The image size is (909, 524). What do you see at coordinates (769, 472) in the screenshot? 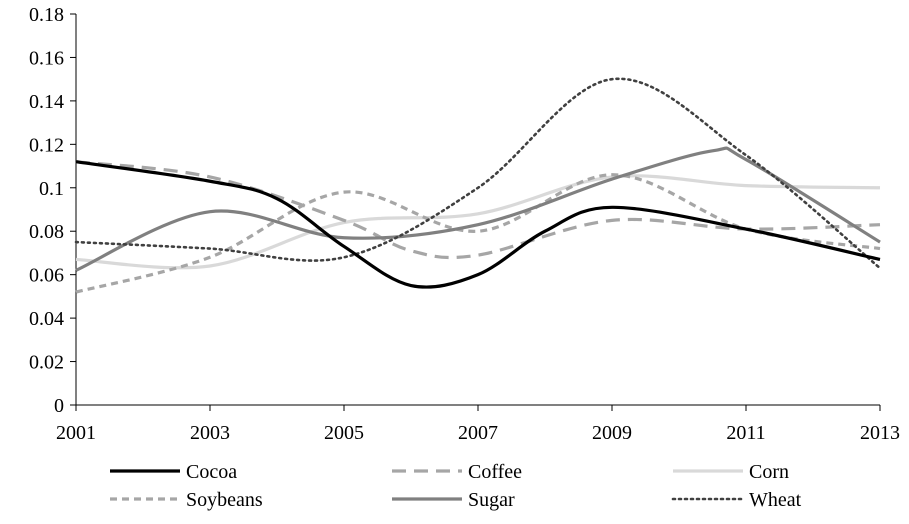
I see `legend-label: Corn` at bounding box center [769, 472].